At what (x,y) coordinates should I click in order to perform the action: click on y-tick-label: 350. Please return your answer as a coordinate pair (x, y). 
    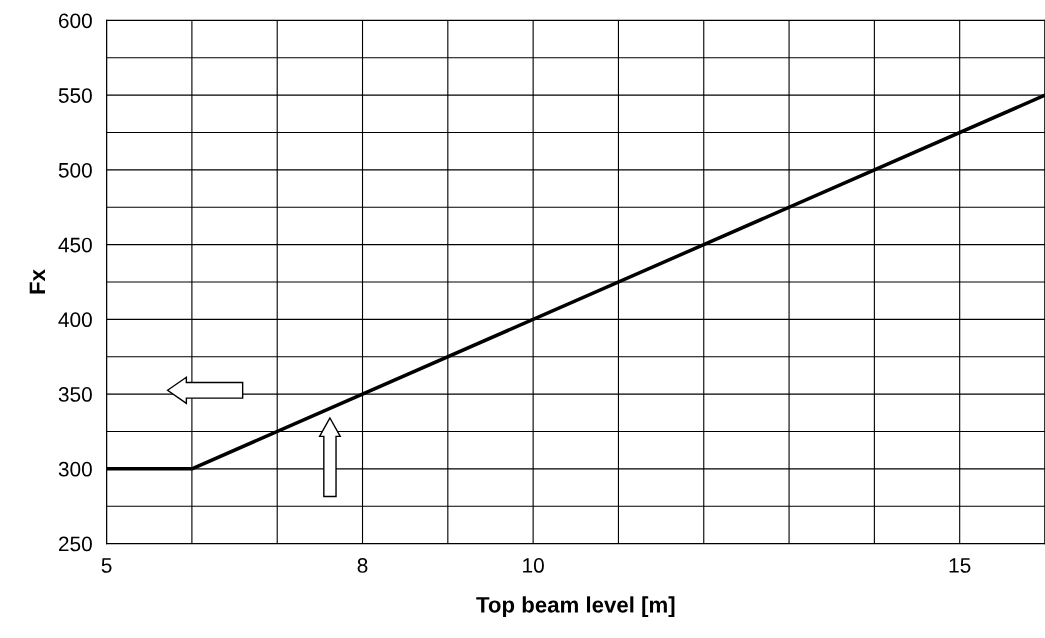
    Looking at the image, I should click on (75, 394).